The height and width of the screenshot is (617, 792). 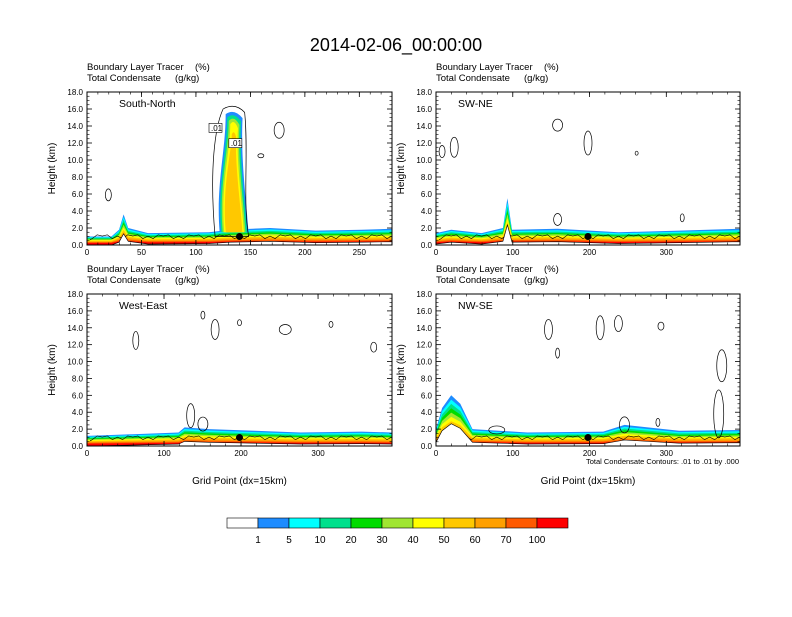 What do you see at coordinates (318, 453) in the screenshot?
I see `x-tick-label: 300` at bounding box center [318, 453].